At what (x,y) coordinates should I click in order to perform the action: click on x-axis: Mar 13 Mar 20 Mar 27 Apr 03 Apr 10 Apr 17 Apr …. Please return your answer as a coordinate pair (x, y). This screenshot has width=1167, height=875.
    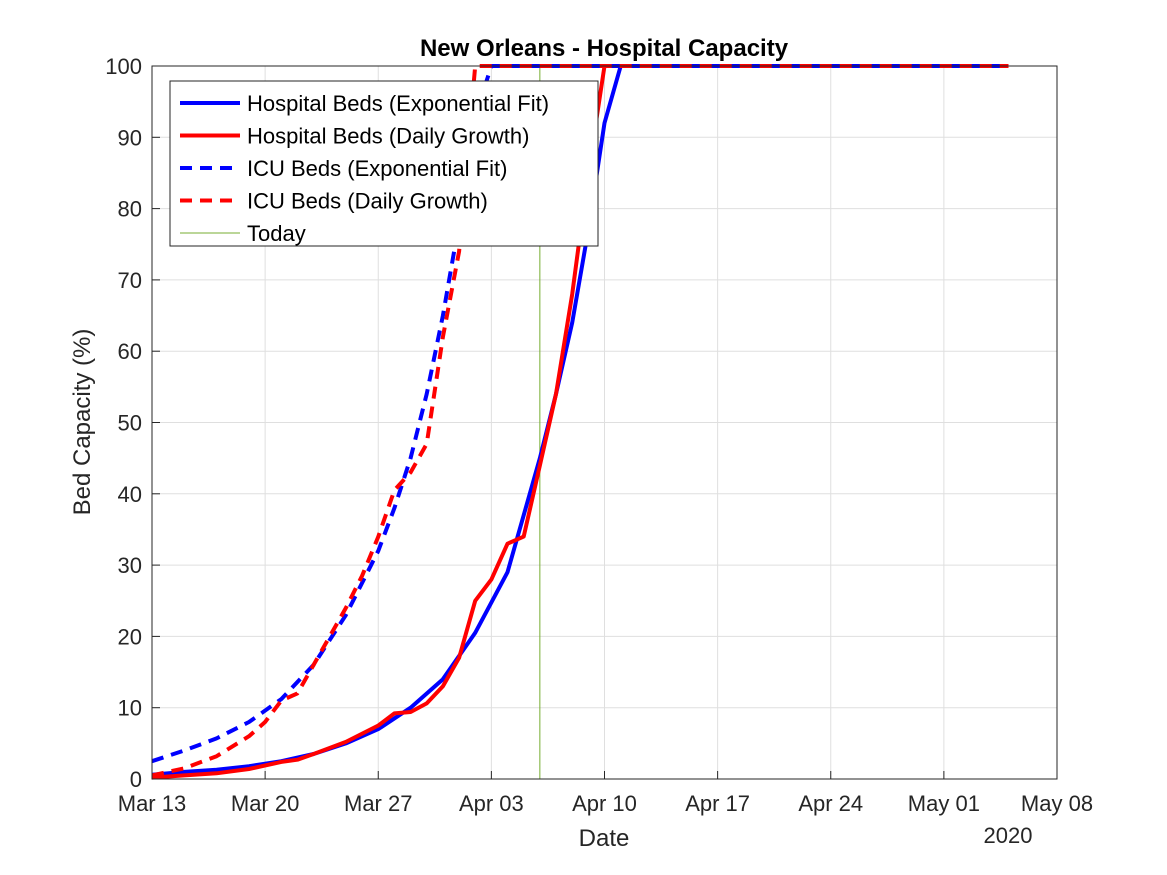
    Looking at the image, I should click on (605, 793).